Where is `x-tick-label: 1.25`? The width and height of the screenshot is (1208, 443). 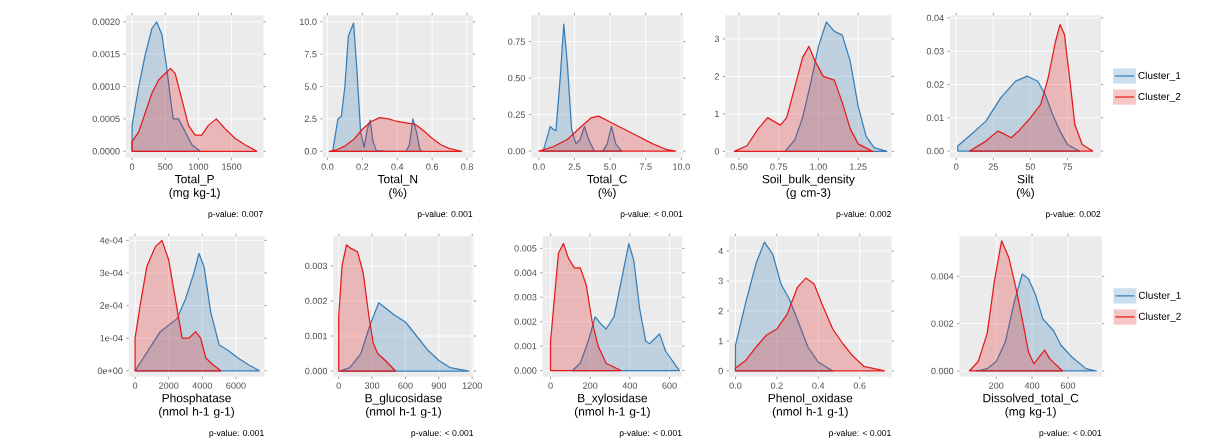 x-tick-label: 1.25 is located at coordinates (858, 167).